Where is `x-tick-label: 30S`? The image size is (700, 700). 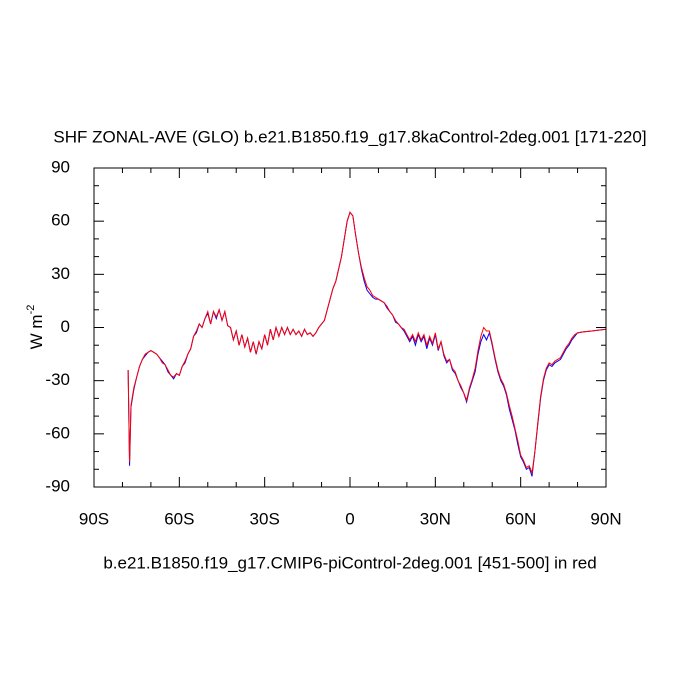
x-tick-label: 30S is located at coordinates (265, 518).